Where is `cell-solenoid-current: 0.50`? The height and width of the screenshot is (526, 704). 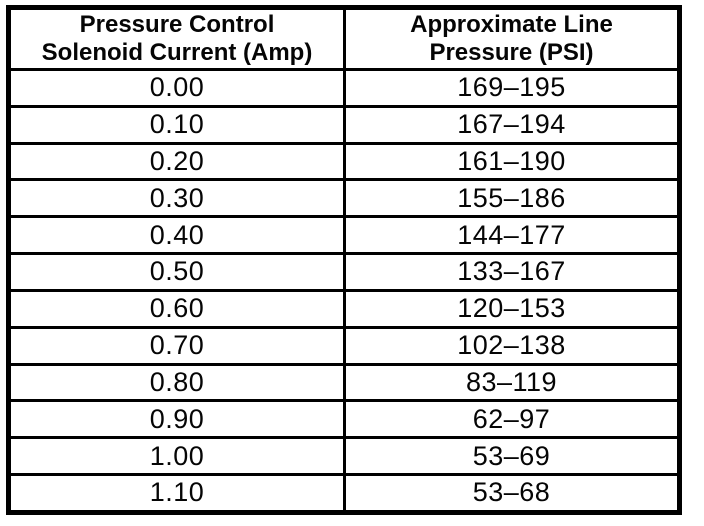
cell-solenoid-current: 0.50 is located at coordinates (176, 272).